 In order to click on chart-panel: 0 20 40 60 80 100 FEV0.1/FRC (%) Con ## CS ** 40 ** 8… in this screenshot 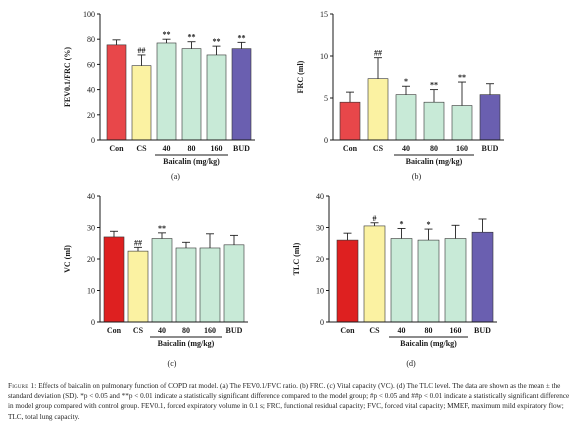, I will do `click(159, 95)`.